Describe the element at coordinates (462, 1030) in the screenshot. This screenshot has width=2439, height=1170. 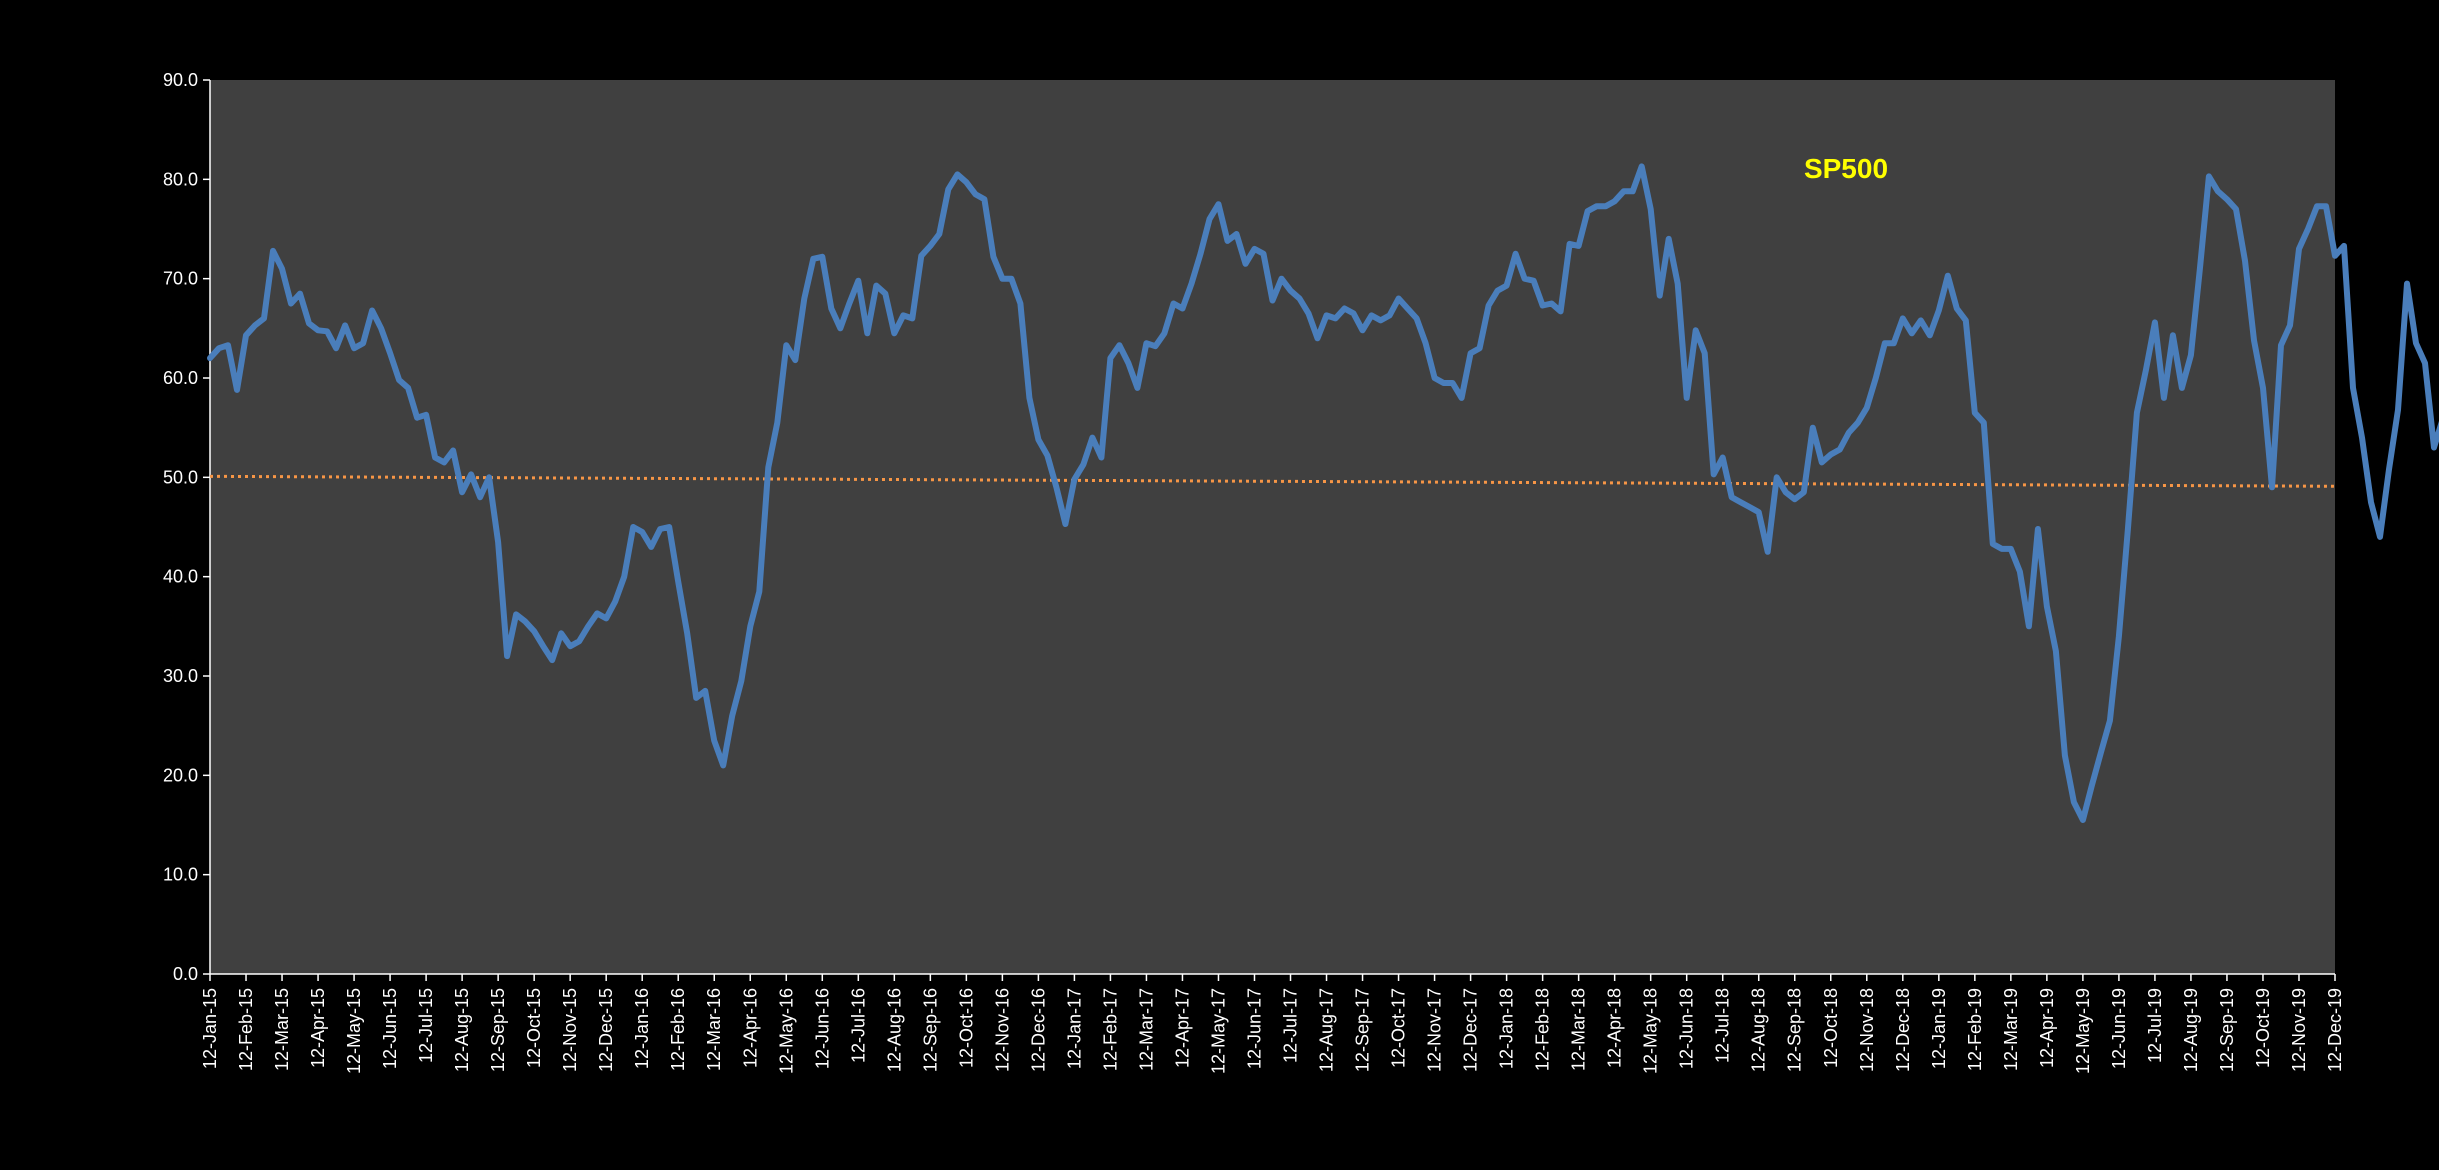
I see `x-tick-label: 12-Aug-15` at that location.